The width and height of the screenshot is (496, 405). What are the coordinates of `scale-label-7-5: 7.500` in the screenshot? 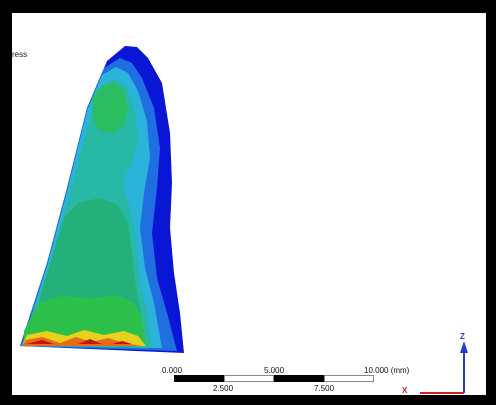 It's located at (324, 388).